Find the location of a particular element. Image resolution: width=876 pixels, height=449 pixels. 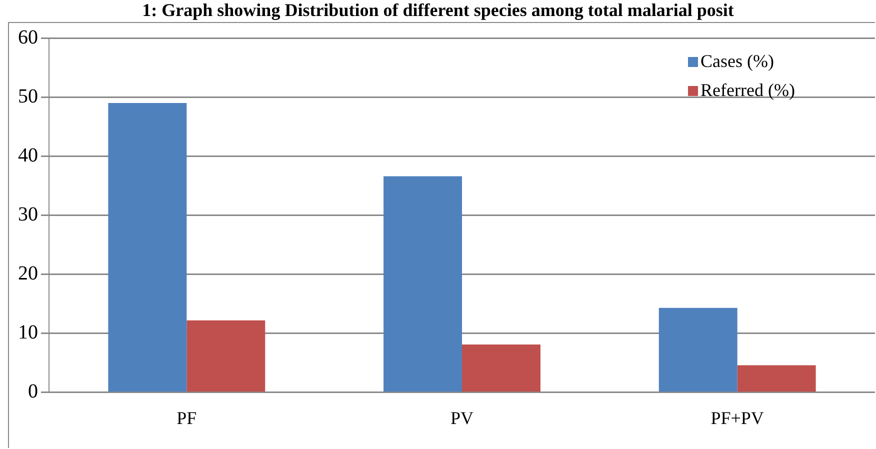

x-tick-label: PV is located at coordinates (462, 418).